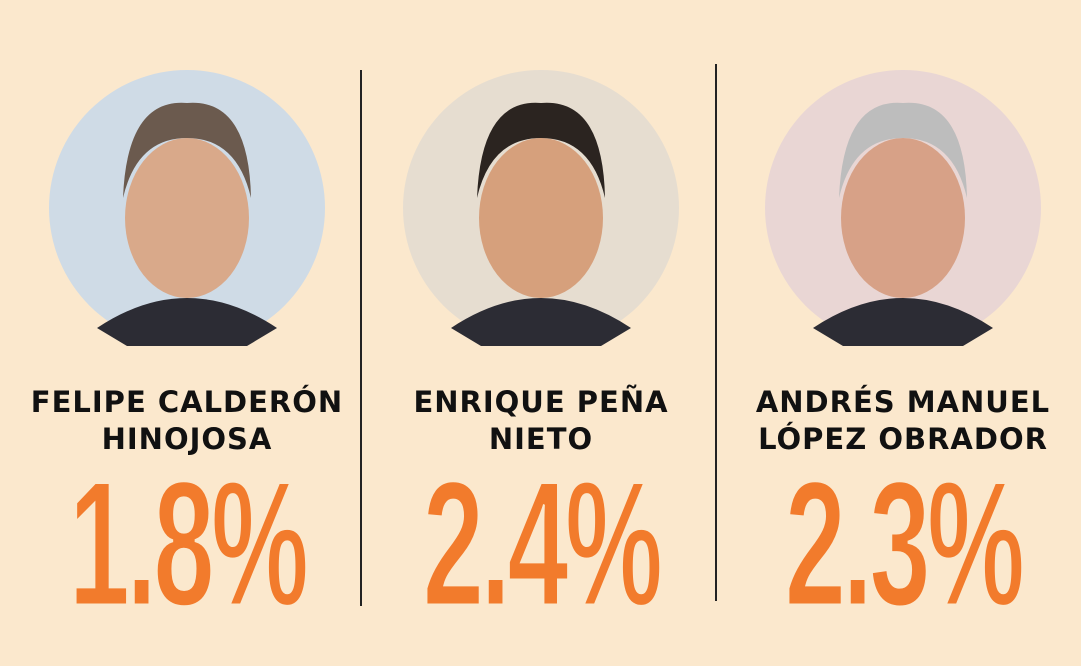  Describe the element at coordinates (541, 439) in the screenshot. I see `person-name: NIETO` at that location.